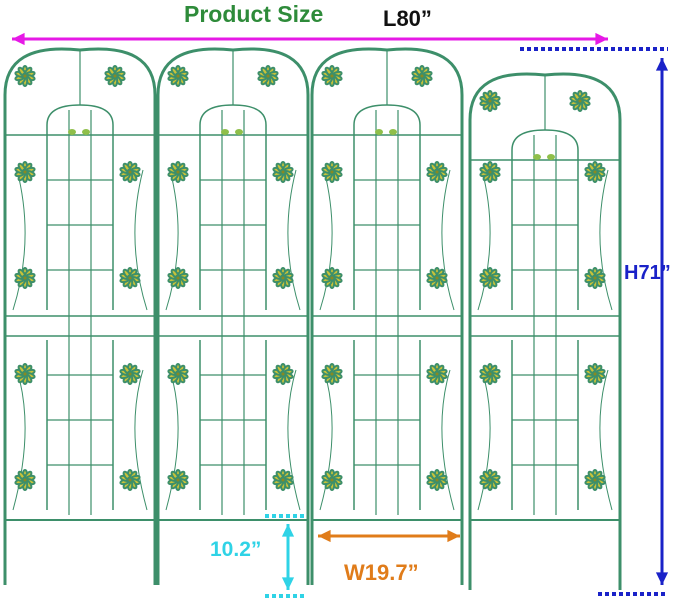 The width and height of the screenshot is (679, 602). What do you see at coordinates (407, 18) in the screenshot?
I see `length-label: L80”` at bounding box center [407, 18].